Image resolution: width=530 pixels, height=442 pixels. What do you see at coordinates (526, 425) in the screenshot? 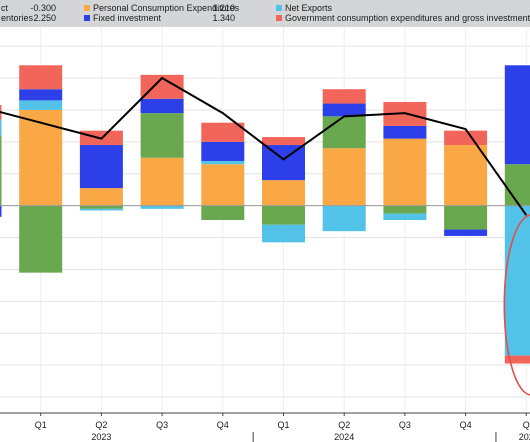
I see `x-tick-label: Q` at bounding box center [526, 425].